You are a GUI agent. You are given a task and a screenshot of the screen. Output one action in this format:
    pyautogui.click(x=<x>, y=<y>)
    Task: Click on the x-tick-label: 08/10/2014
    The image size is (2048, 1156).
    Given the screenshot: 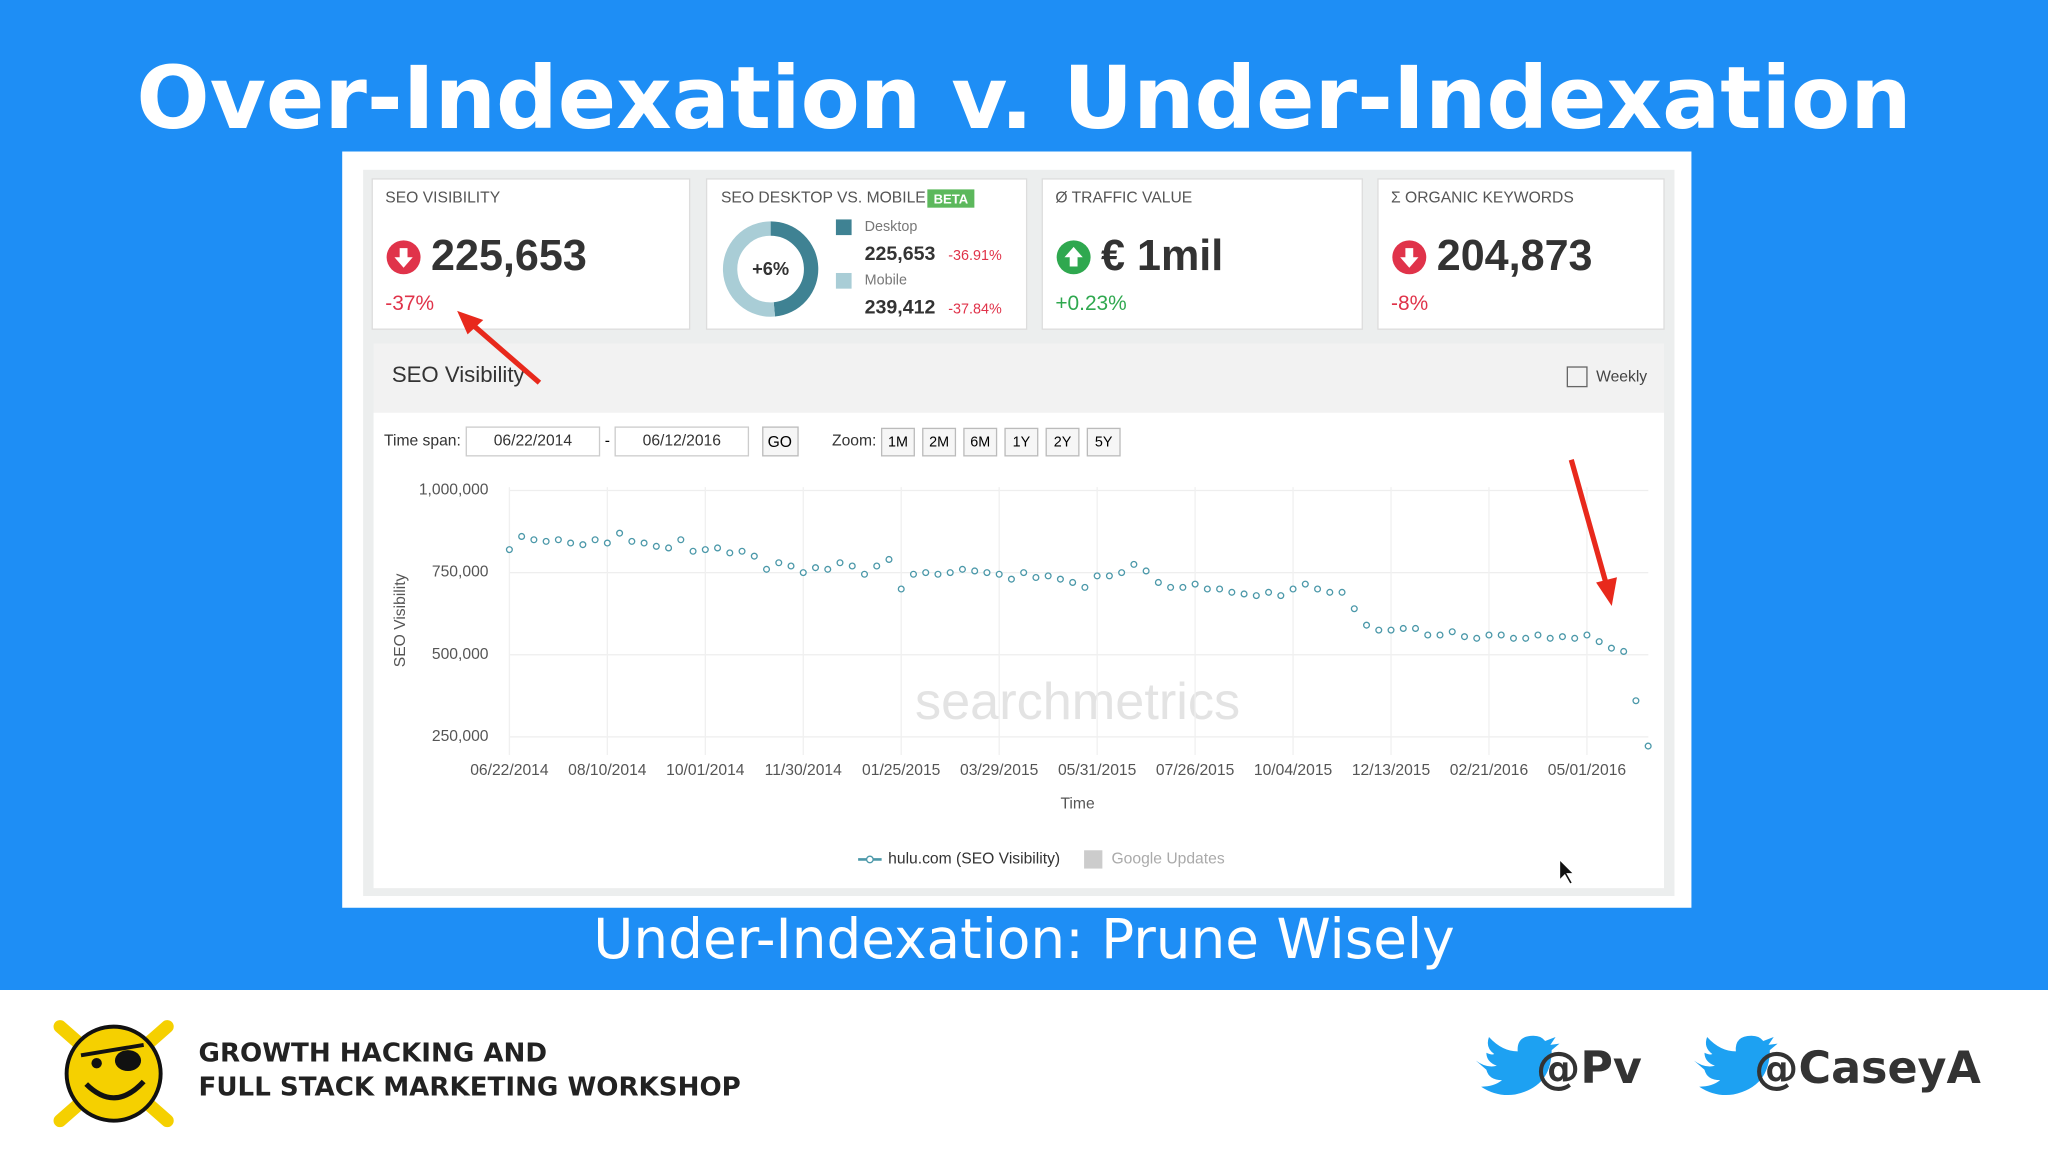 What is the action you would take?
    pyautogui.click(x=607, y=770)
    